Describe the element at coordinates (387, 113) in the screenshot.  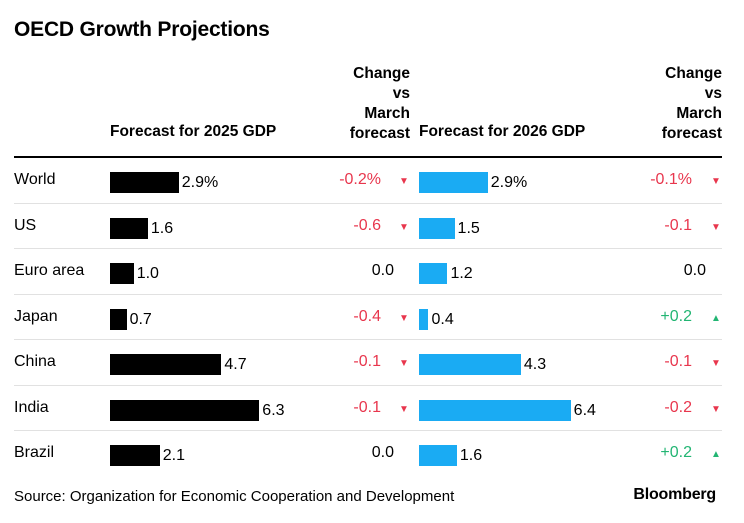
I see `header-change-2025-line: March` at that location.